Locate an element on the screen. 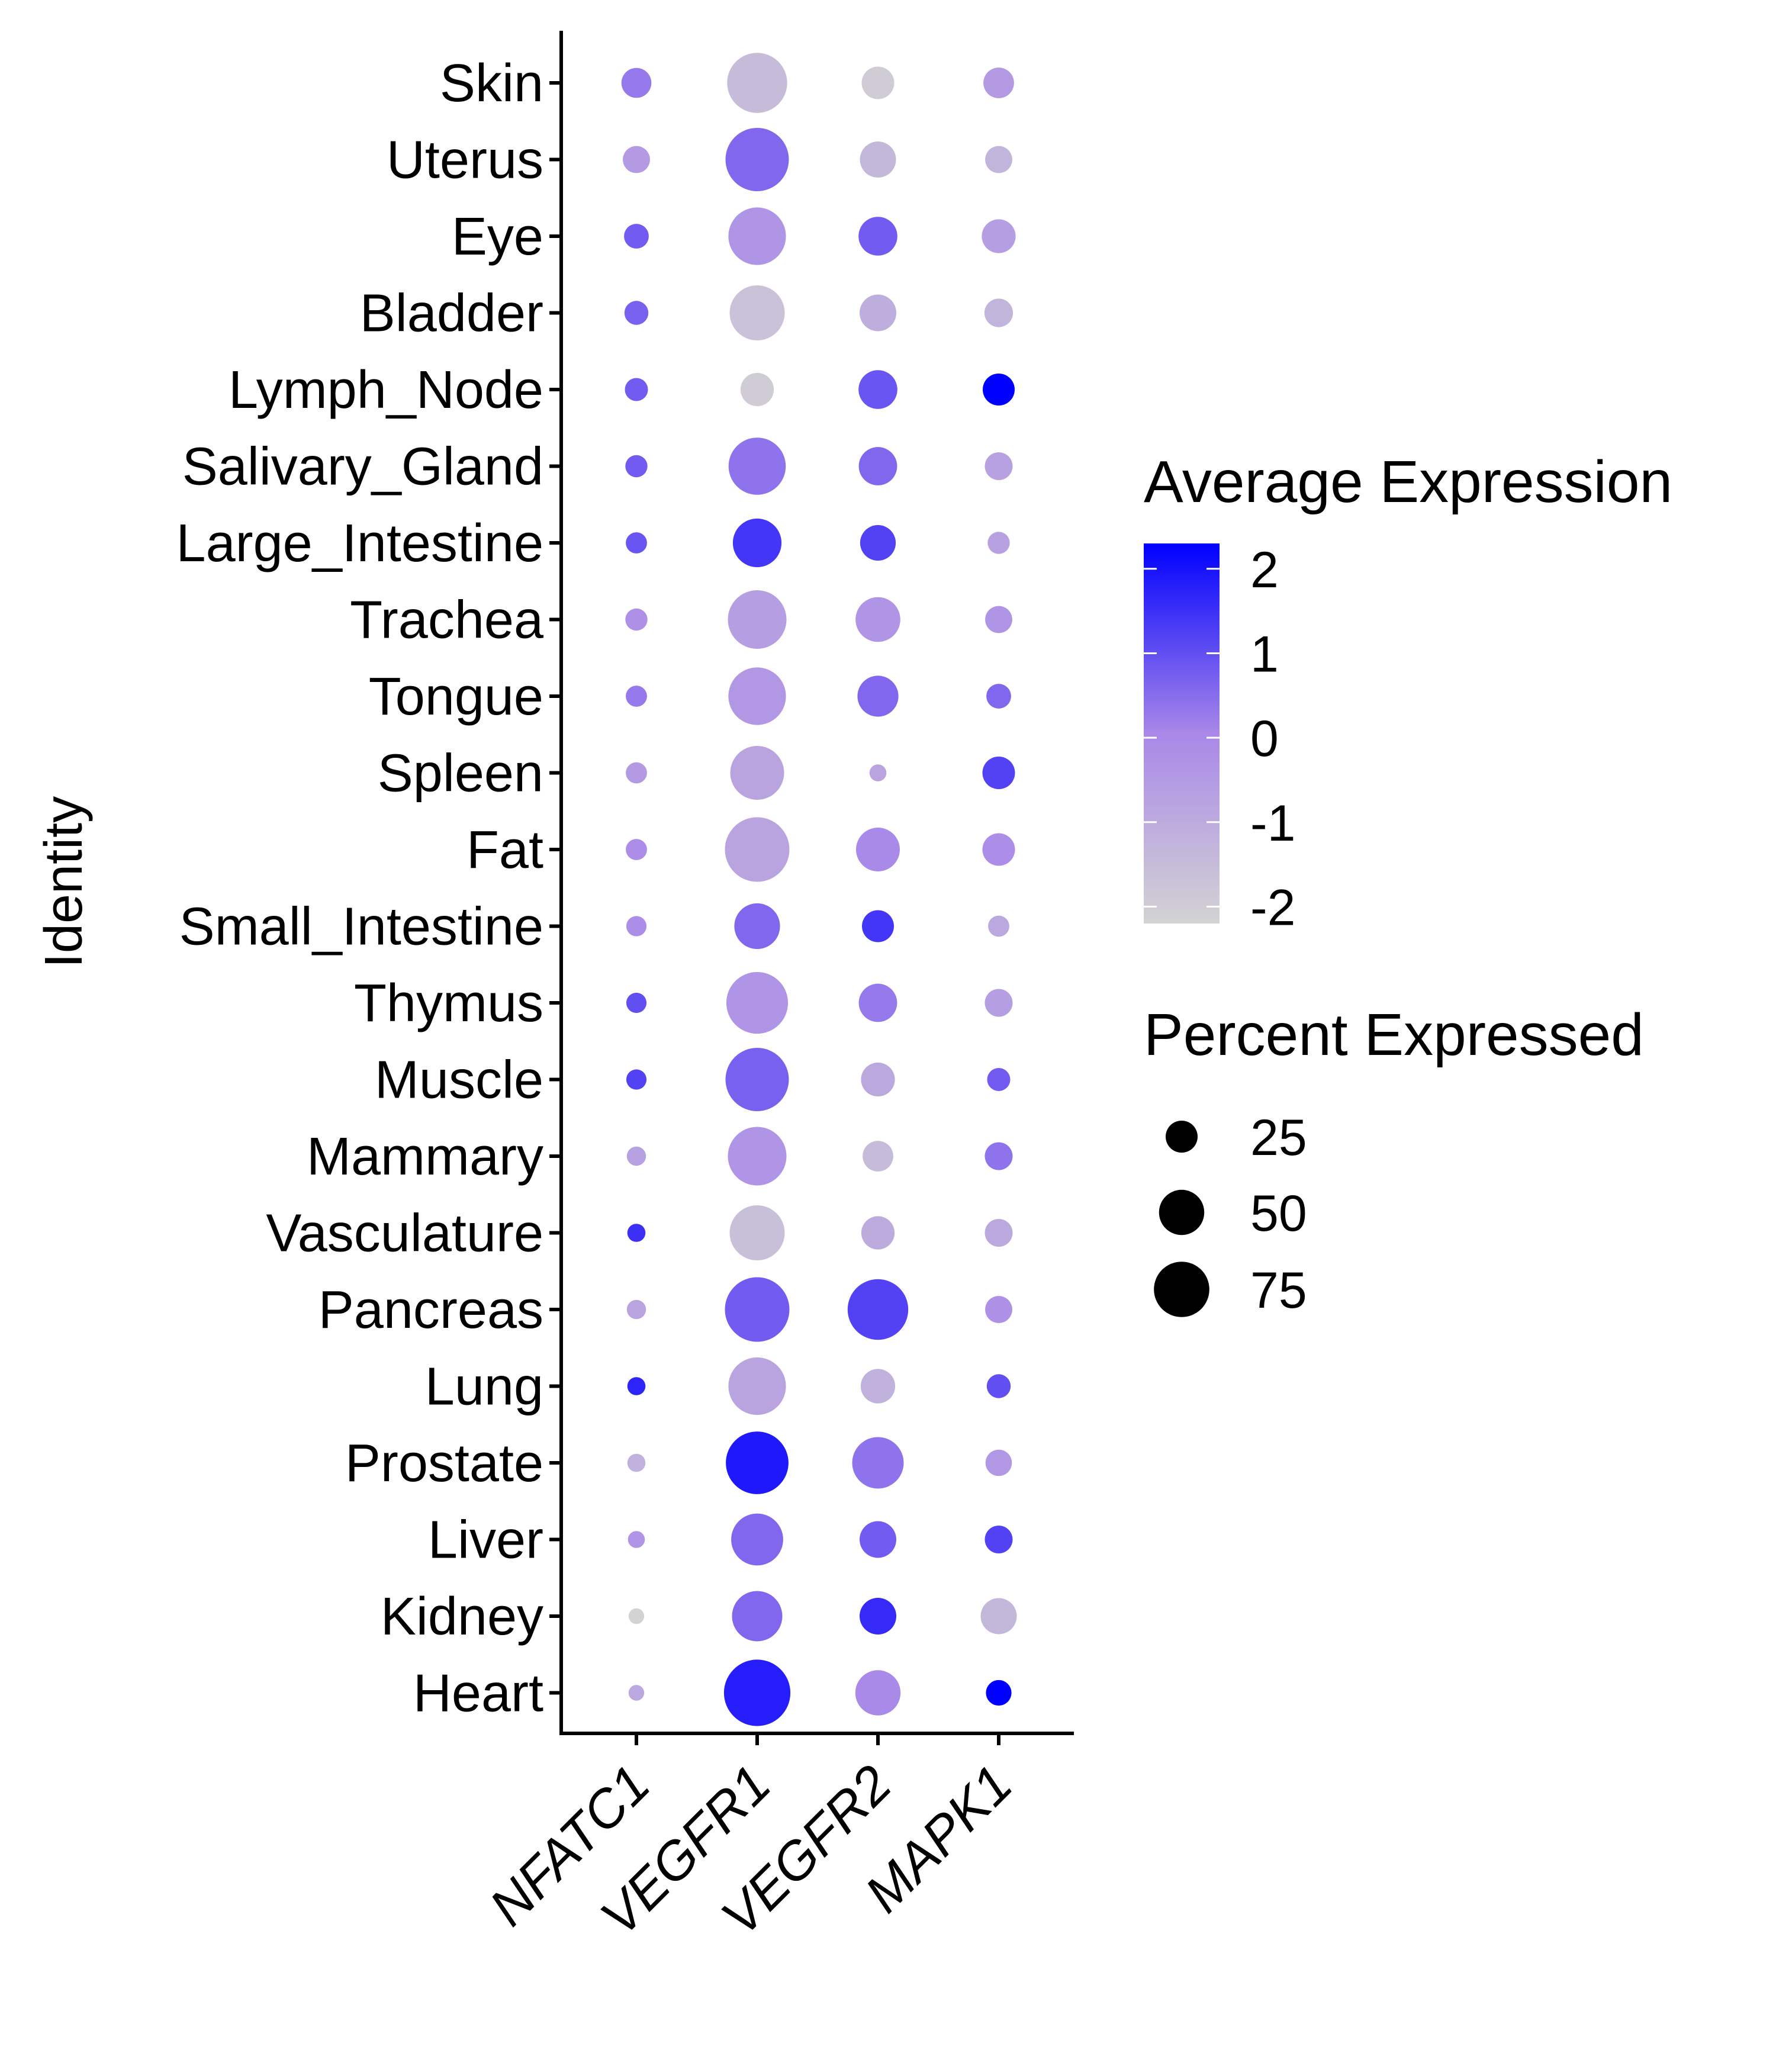  dot-uterus-vegfr2 is located at coordinates (878, 159).